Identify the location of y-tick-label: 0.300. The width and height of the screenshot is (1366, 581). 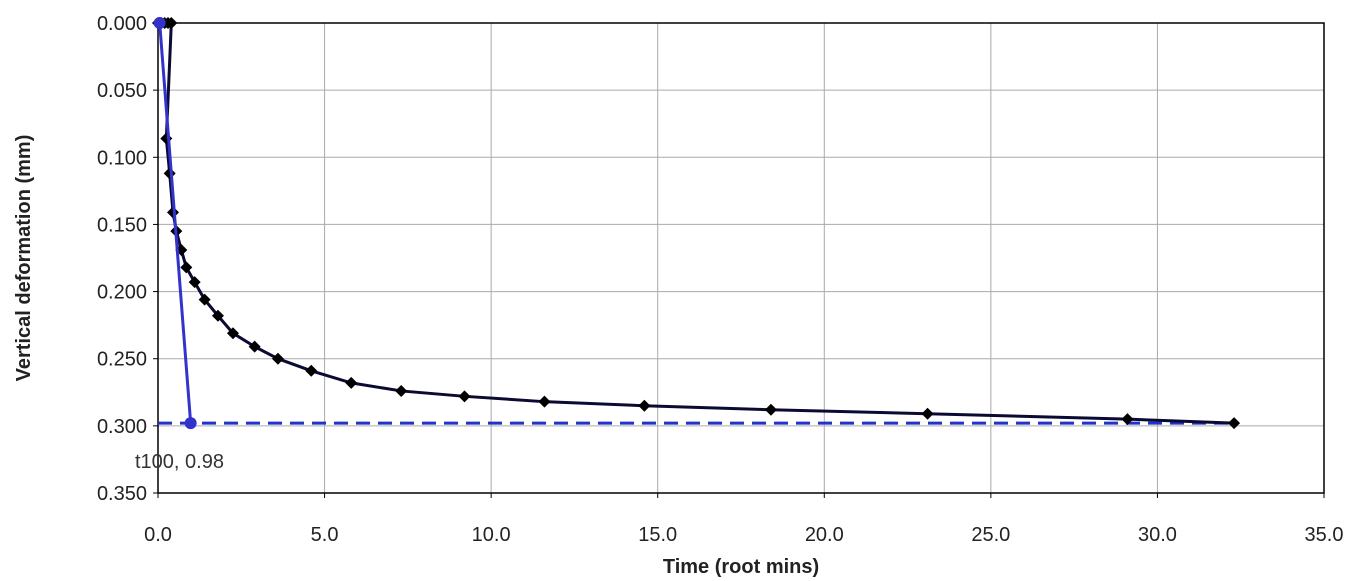
(122, 427).